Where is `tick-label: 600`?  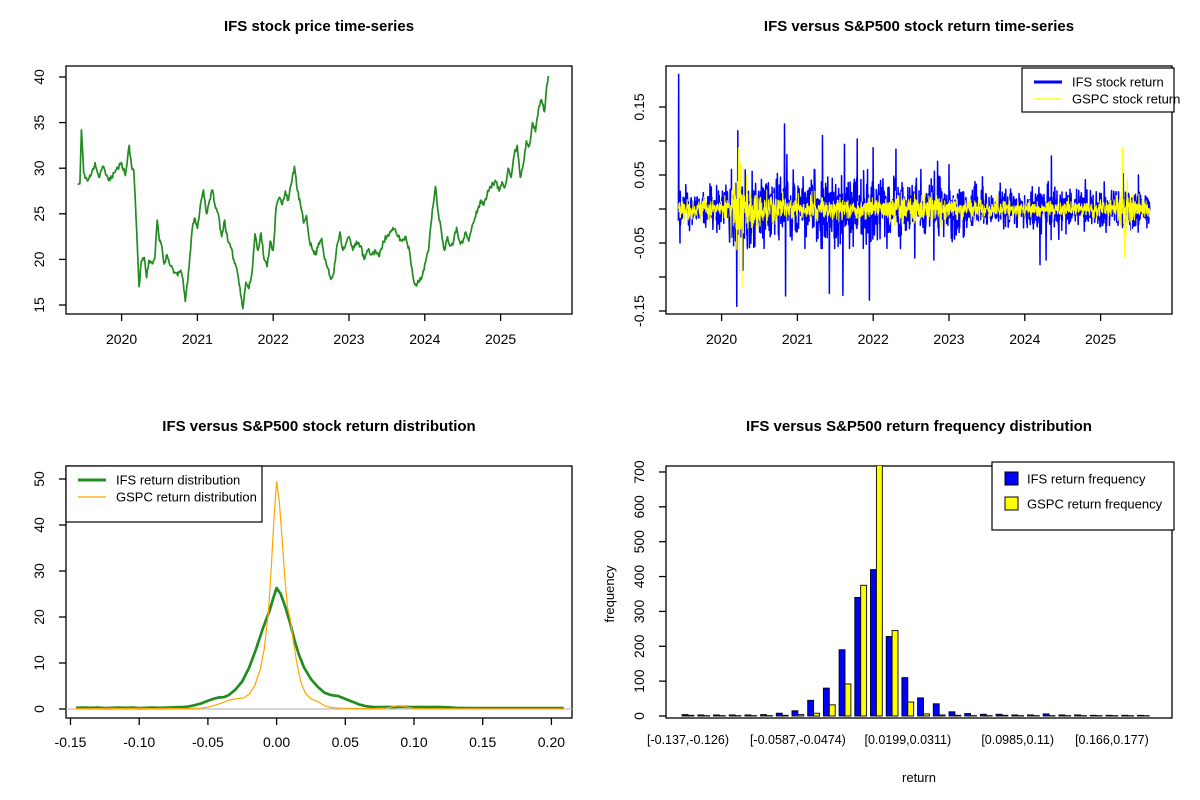 tick-label: 600 is located at coordinates (639, 507).